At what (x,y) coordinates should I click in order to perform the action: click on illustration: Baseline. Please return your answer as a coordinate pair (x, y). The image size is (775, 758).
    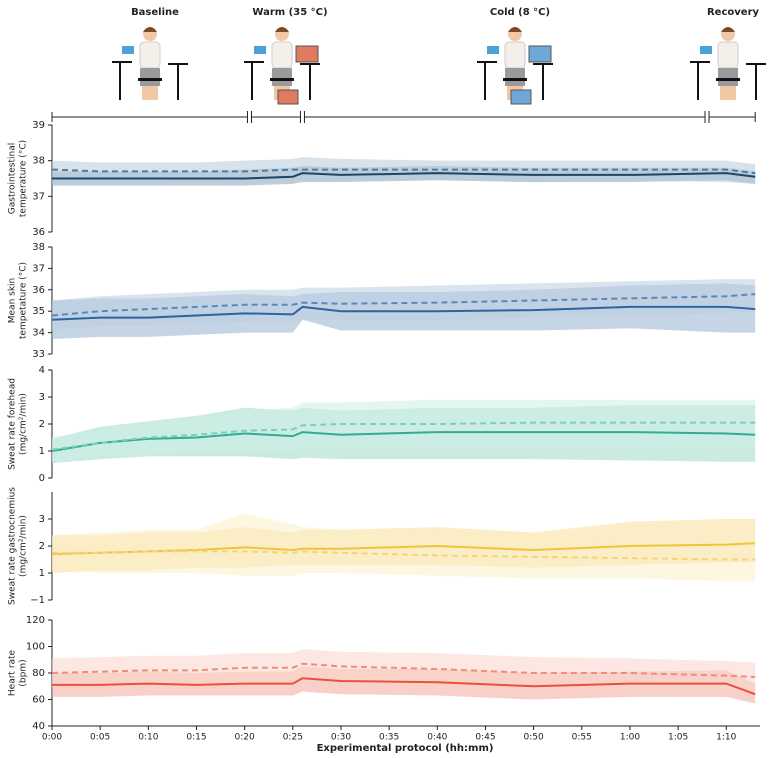
    Looking at the image, I should click on (150, 53).